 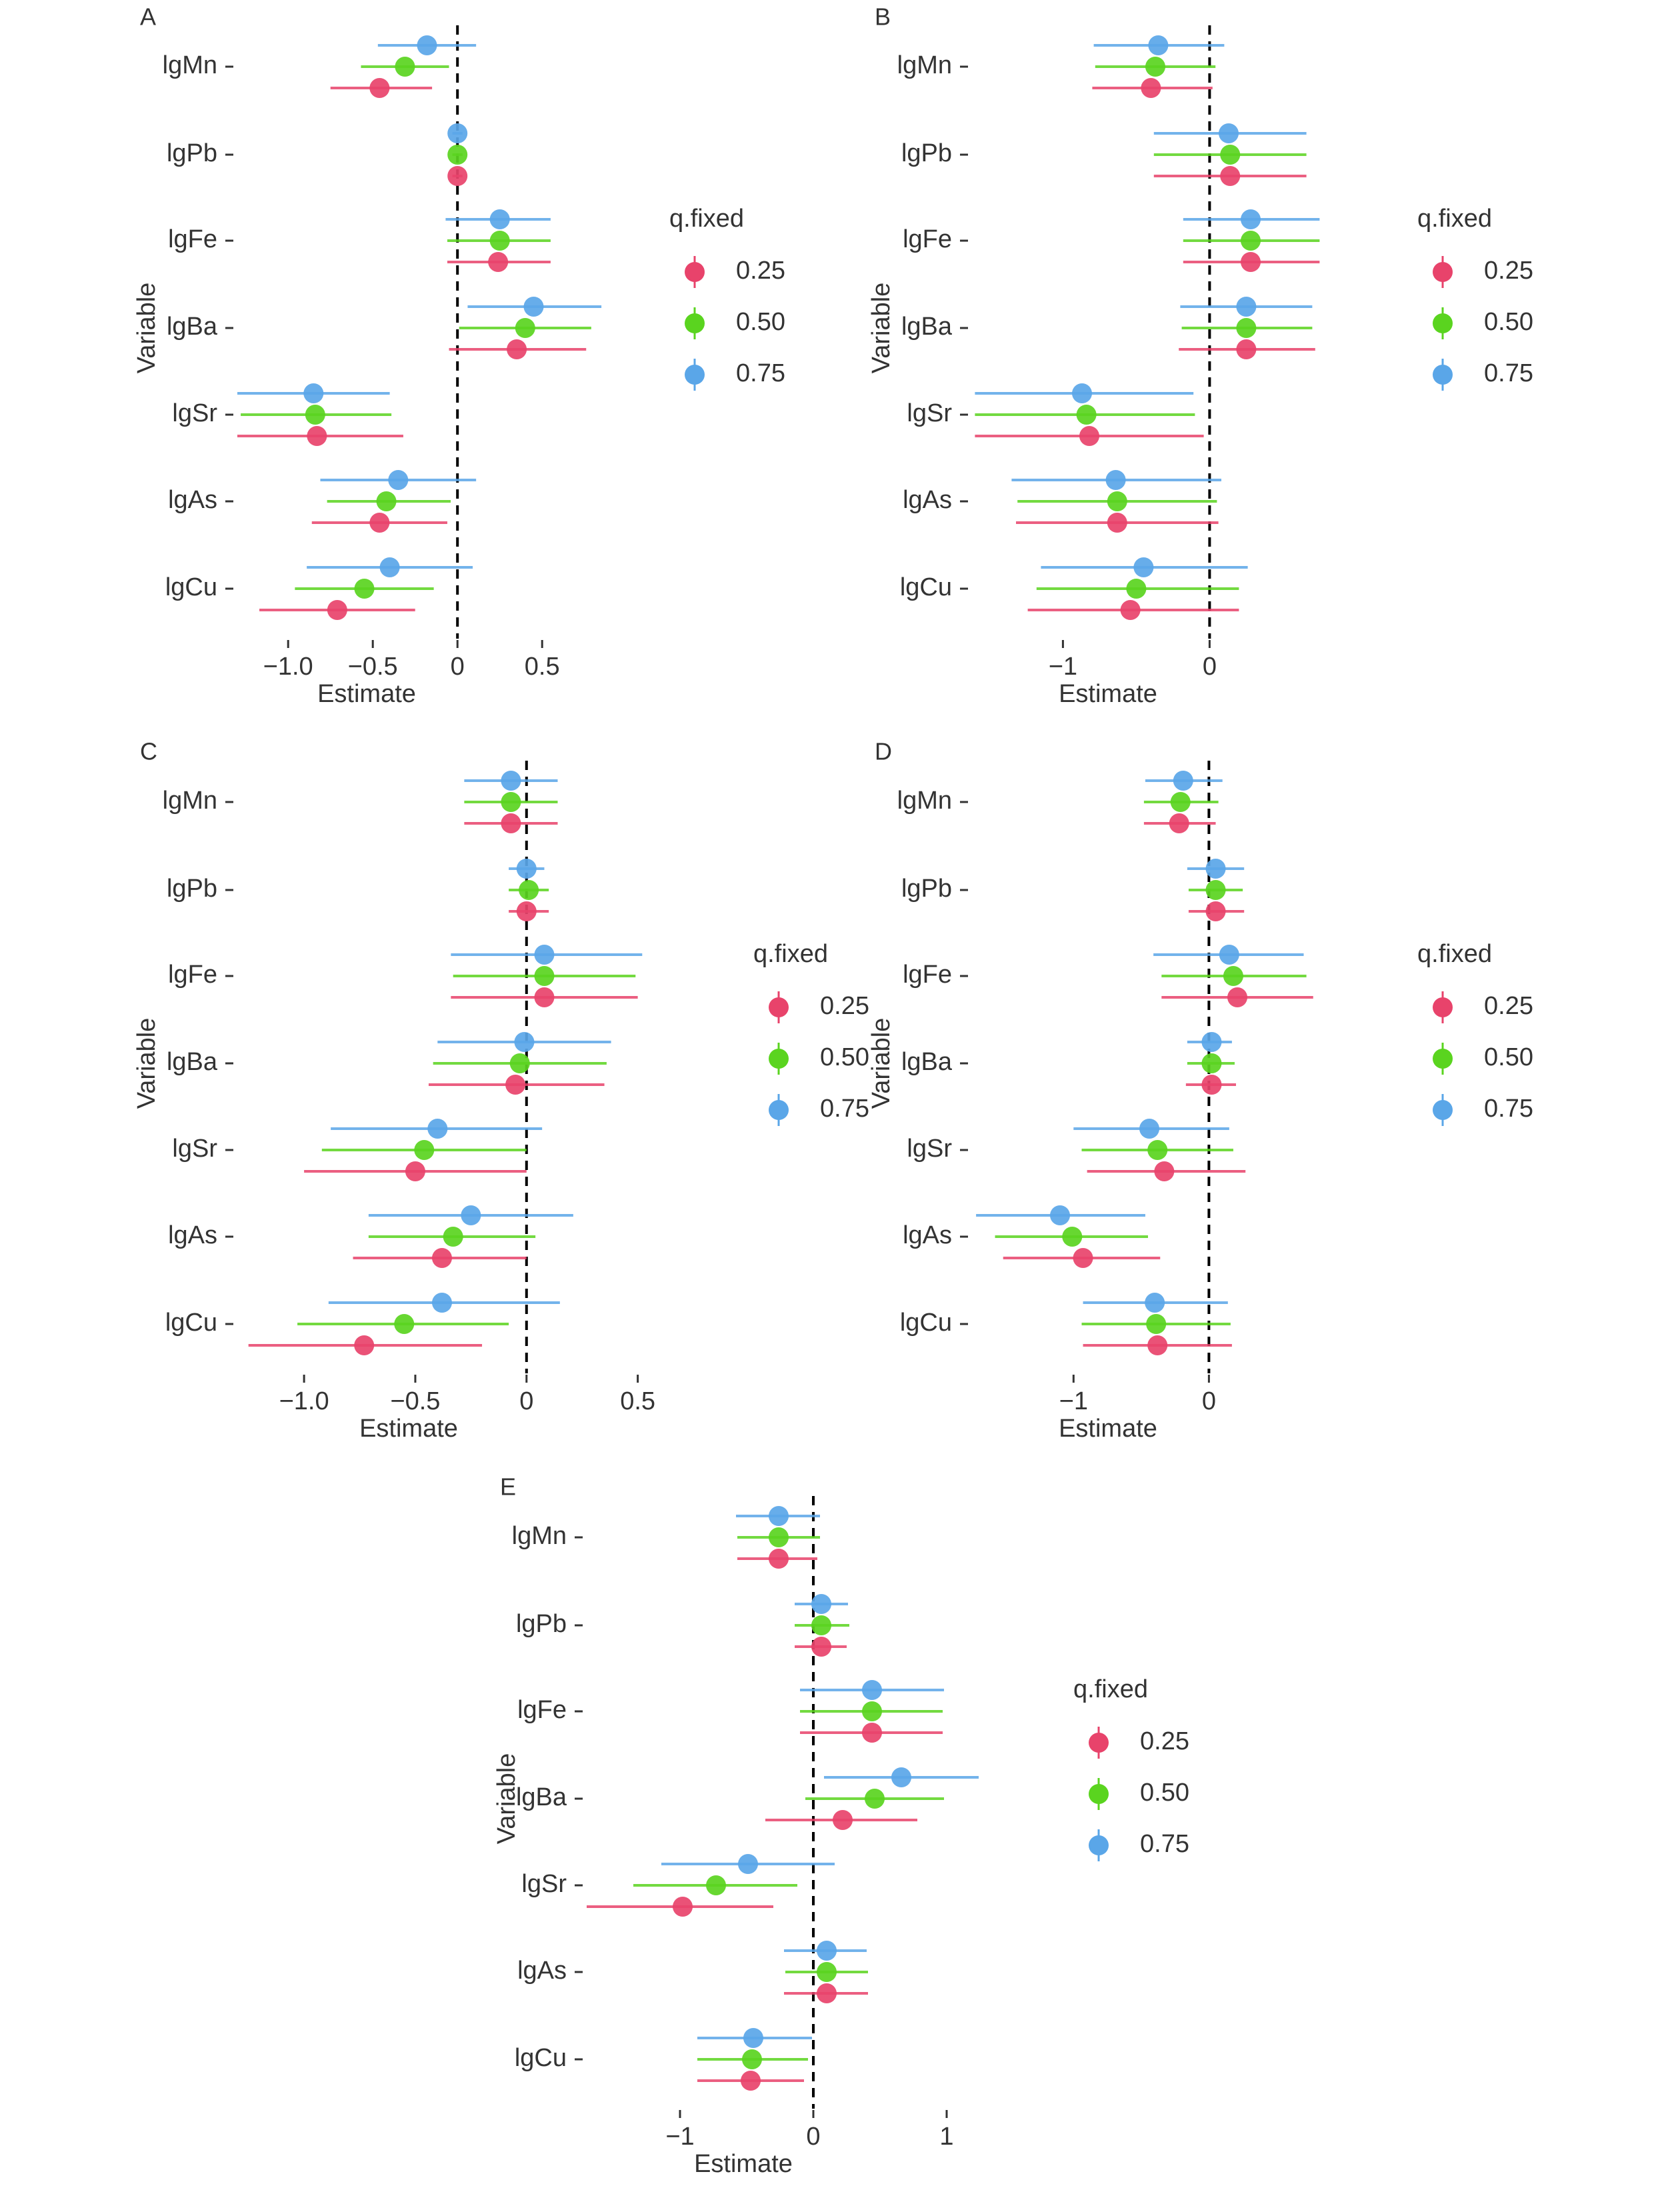 I want to click on category-label: lgCu, so click(x=541, y=2058).